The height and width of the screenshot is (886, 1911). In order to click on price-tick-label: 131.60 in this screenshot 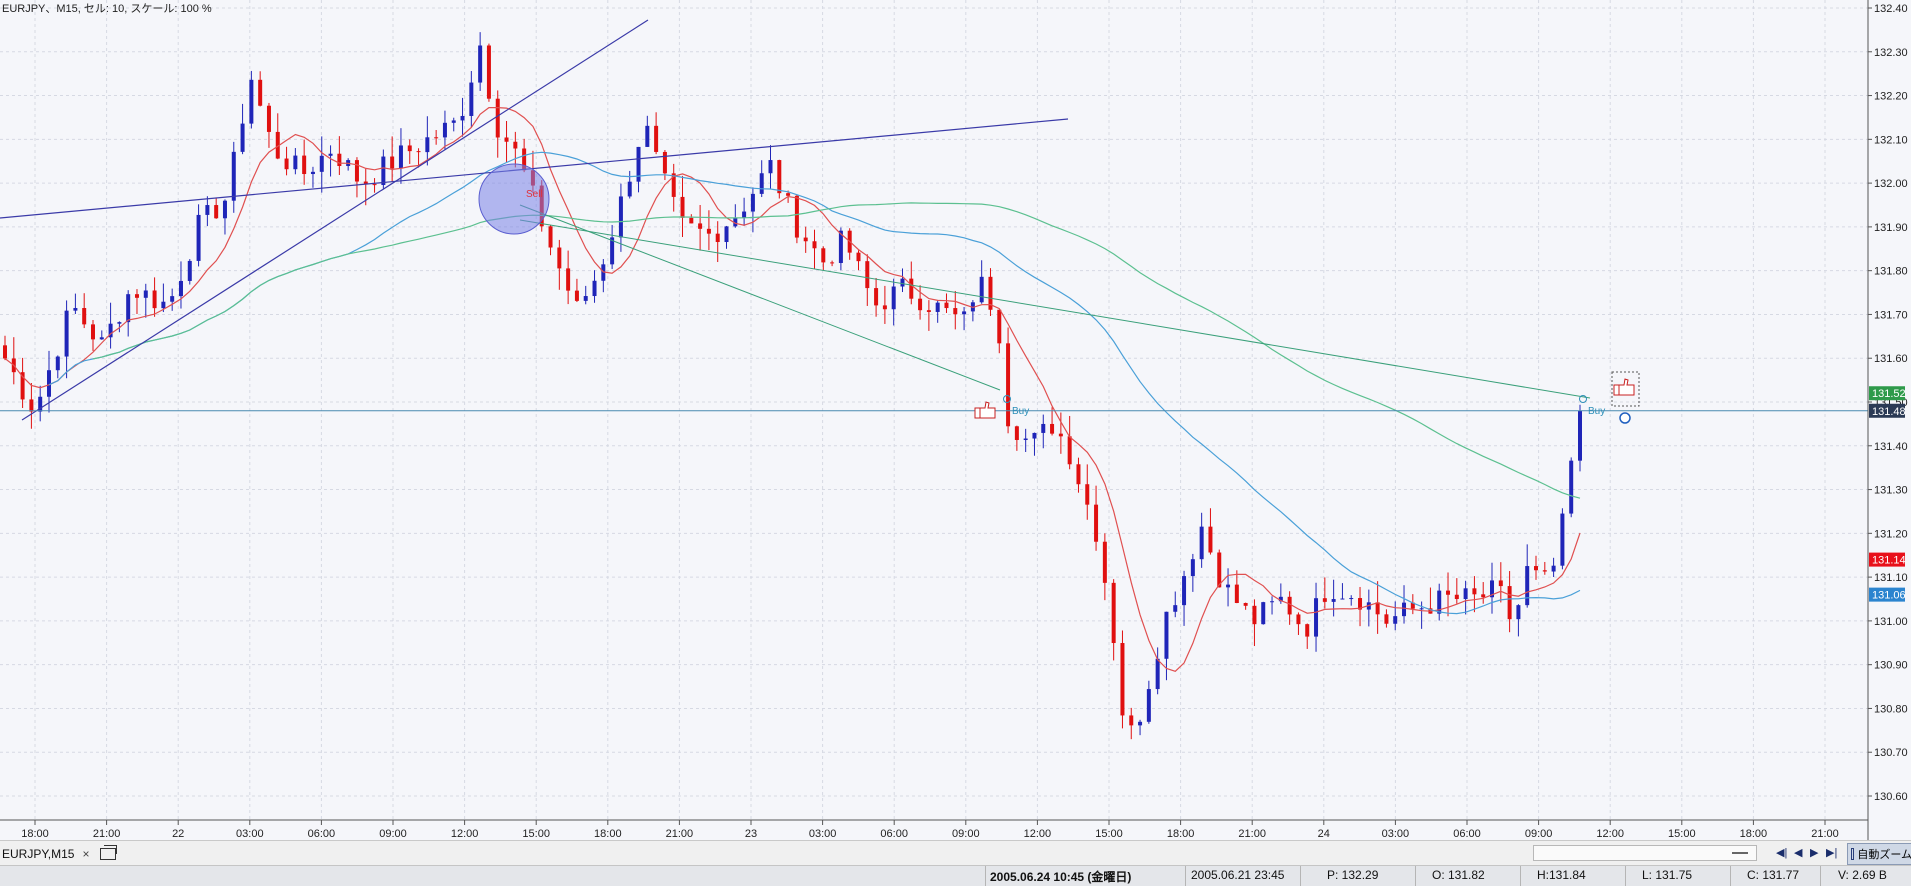, I will do `click(1891, 359)`.